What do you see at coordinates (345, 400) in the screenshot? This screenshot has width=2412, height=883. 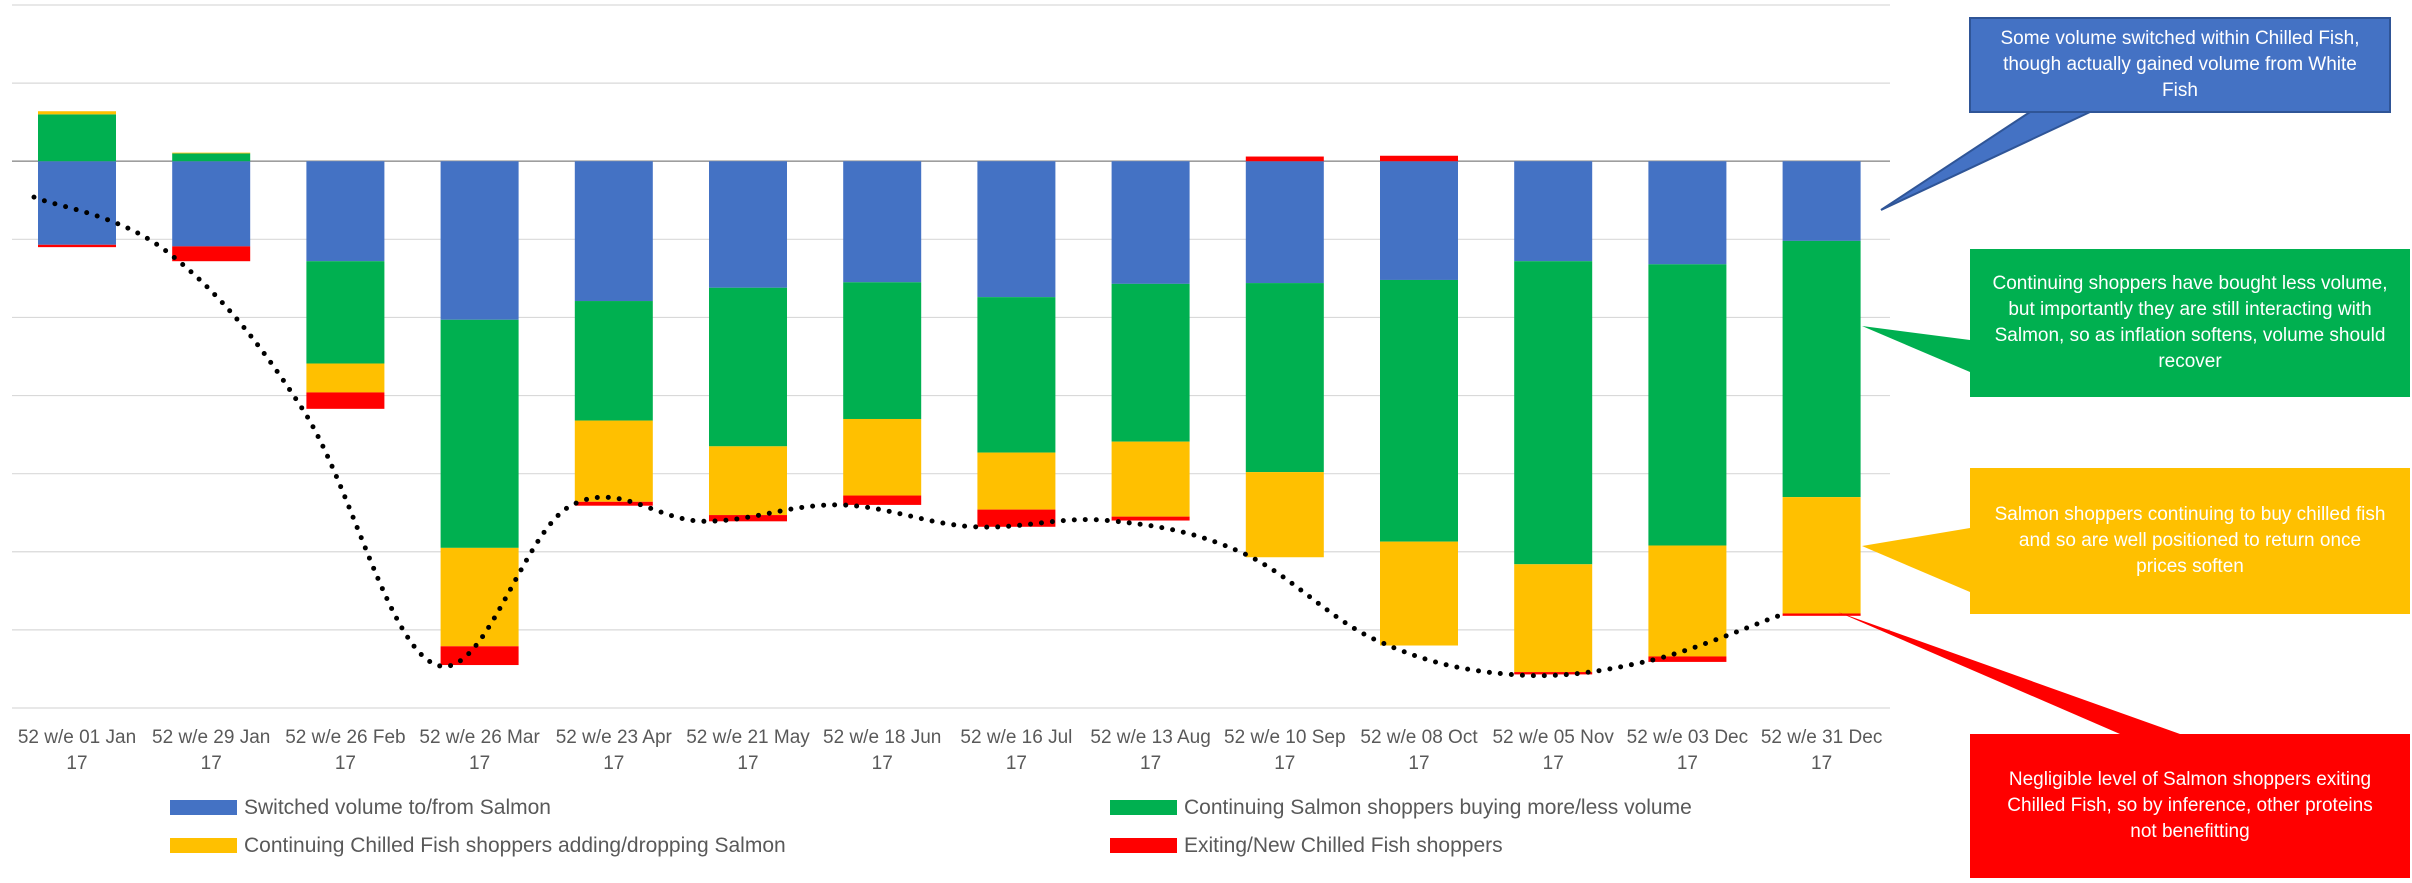 I see `bar-segment-s3-c2` at bounding box center [345, 400].